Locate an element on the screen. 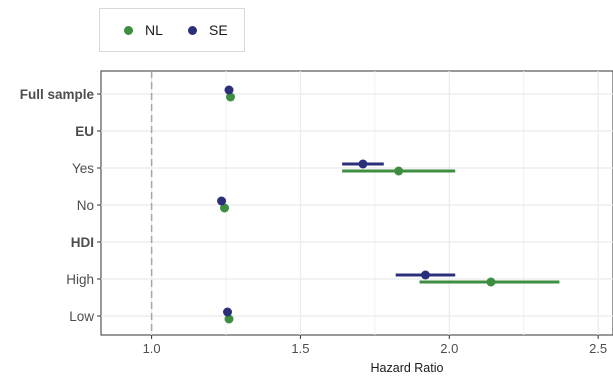 The image size is (613, 377). x-tick-label: 2.0 is located at coordinates (449, 348).